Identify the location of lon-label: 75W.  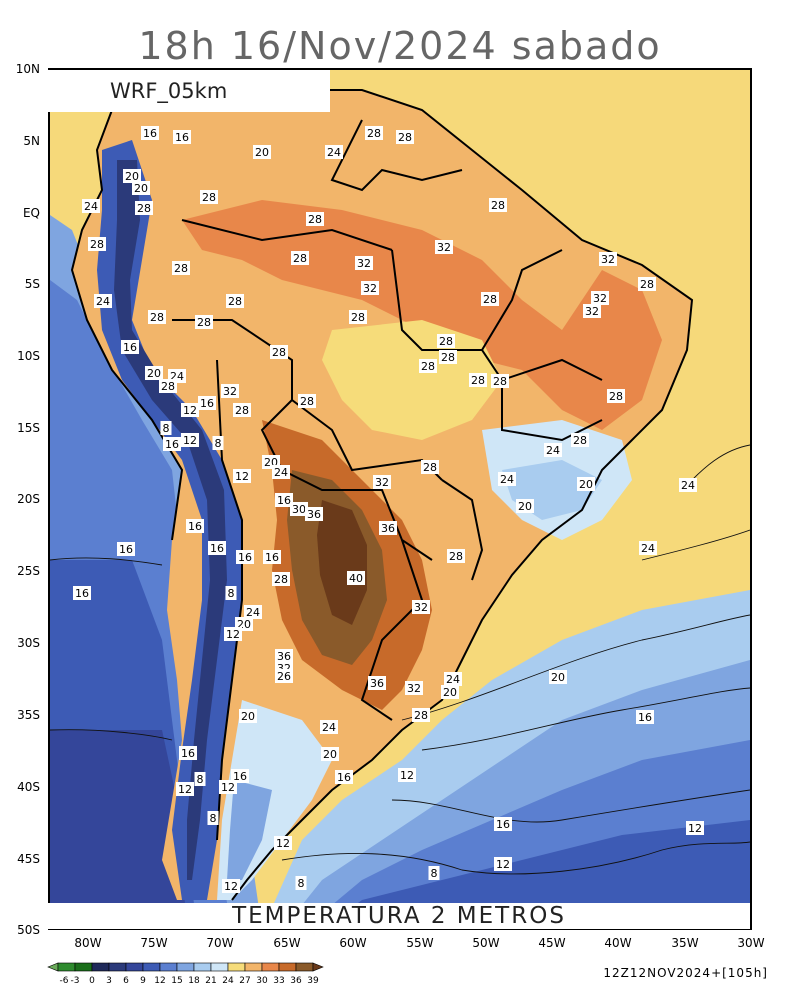
(154, 943).